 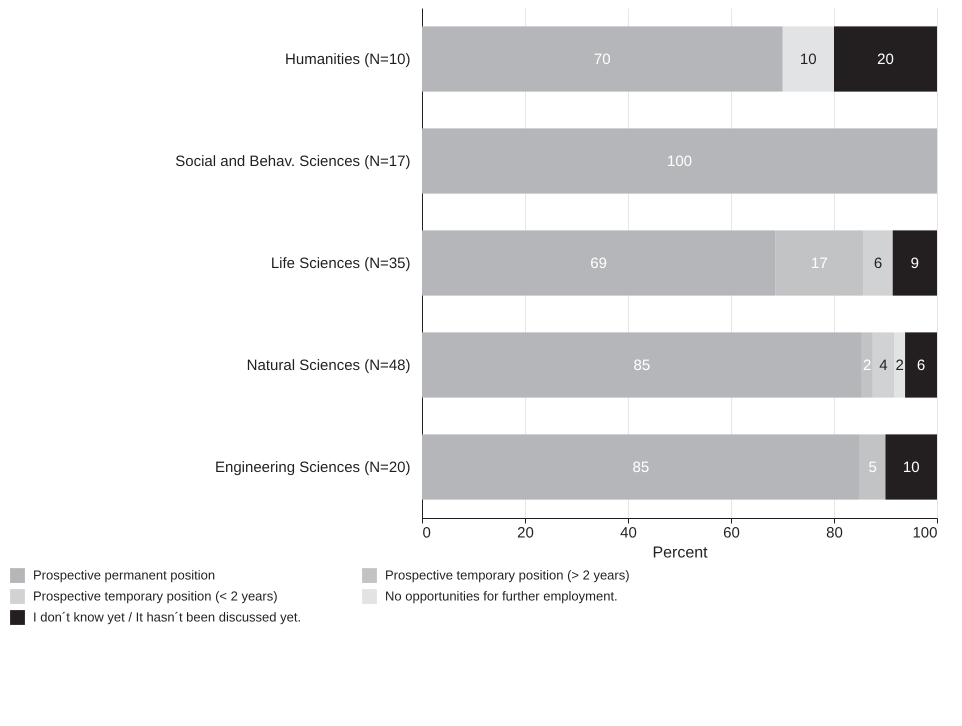 What do you see at coordinates (426, 533) in the screenshot?
I see `x-tick-label: 0` at bounding box center [426, 533].